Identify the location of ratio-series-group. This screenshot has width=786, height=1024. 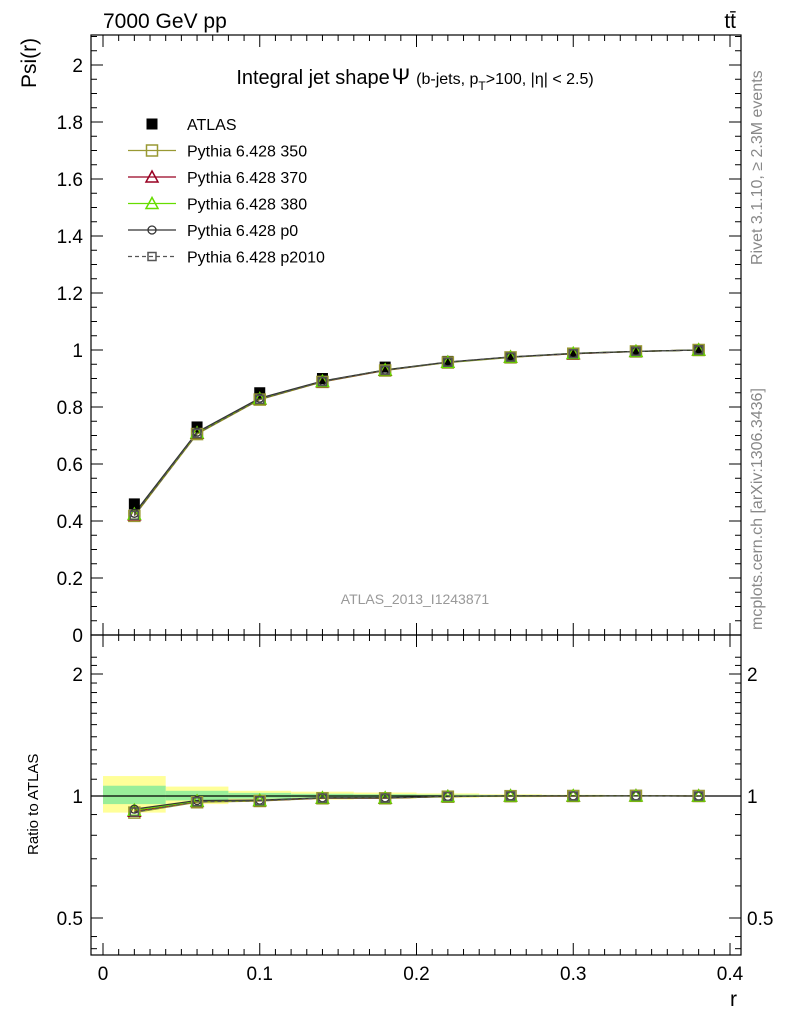
(416, 803).